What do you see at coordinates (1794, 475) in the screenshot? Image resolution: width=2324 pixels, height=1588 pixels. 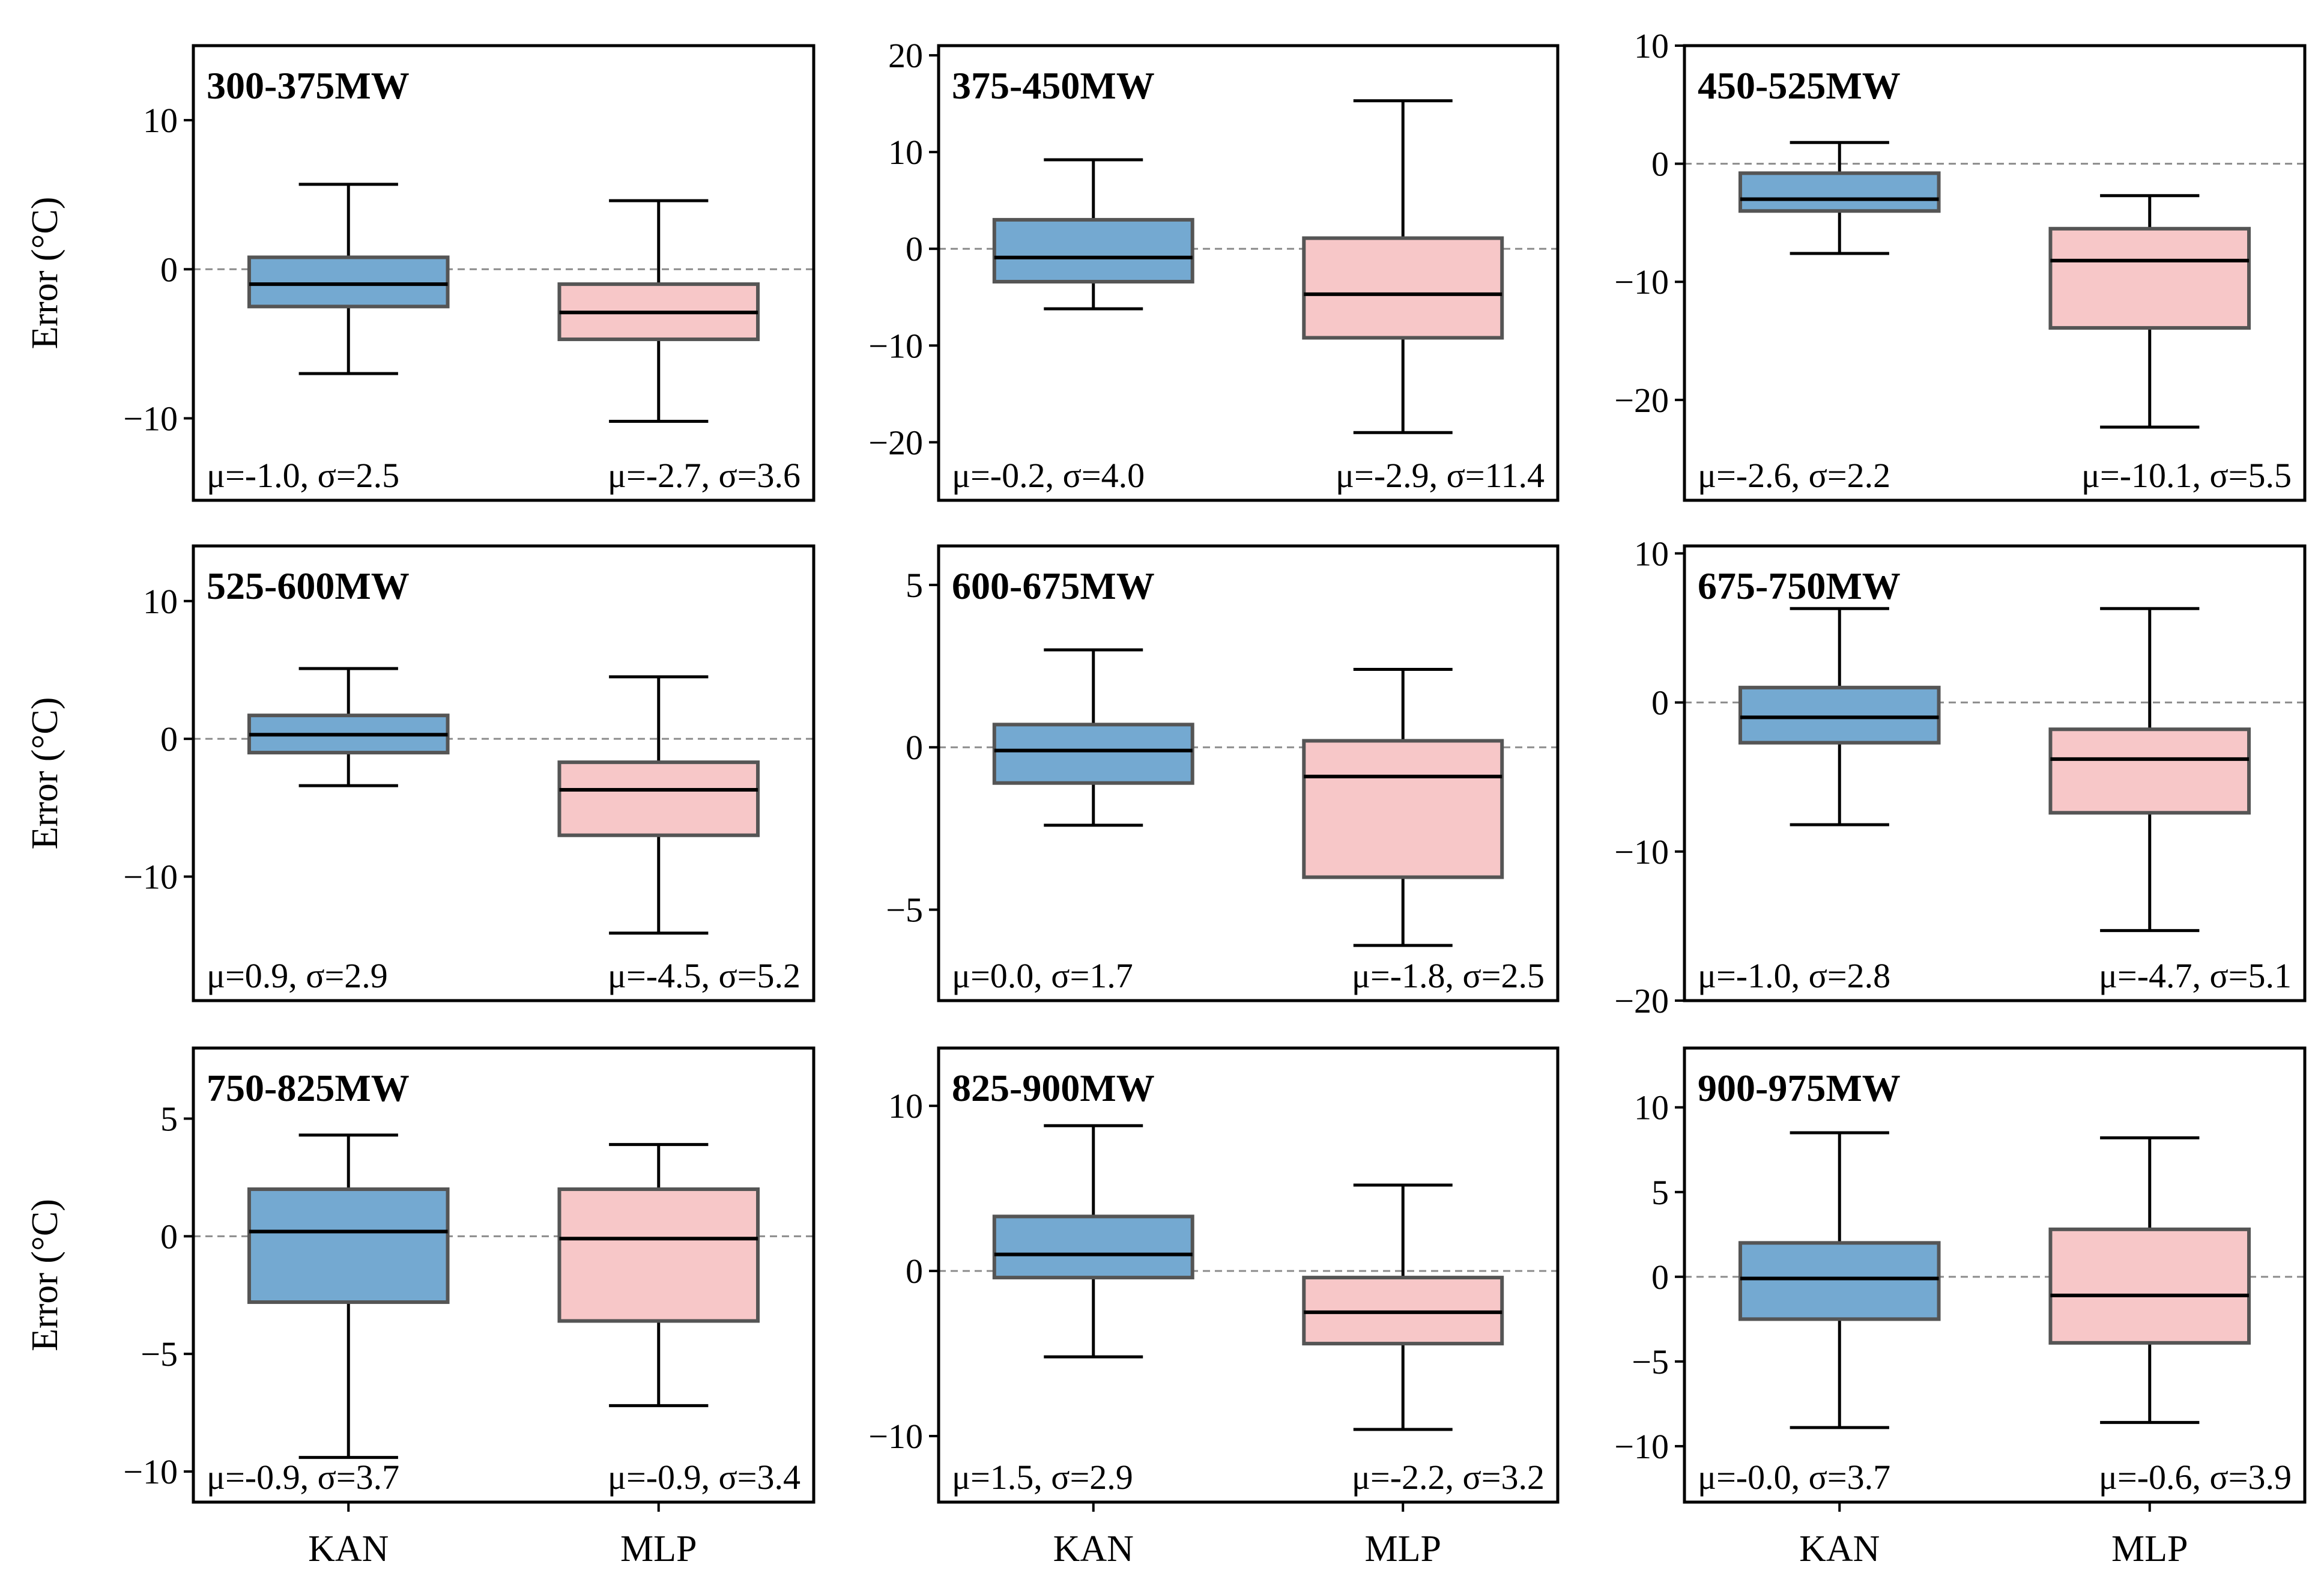 I see `stats-label-kan: μ=-2.6, σ=2.2` at bounding box center [1794, 475].